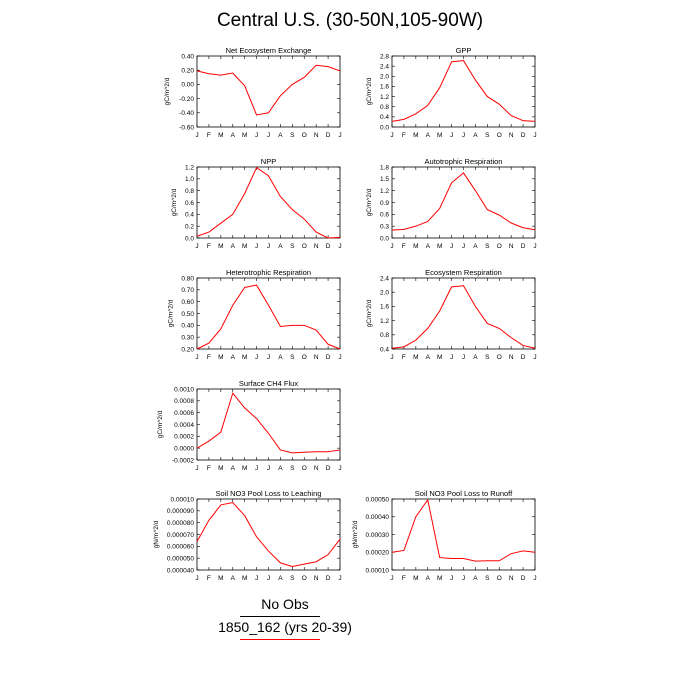  Describe the element at coordinates (268, 383) in the screenshot. I see `panel-title: Surface CH4 Flux` at that location.